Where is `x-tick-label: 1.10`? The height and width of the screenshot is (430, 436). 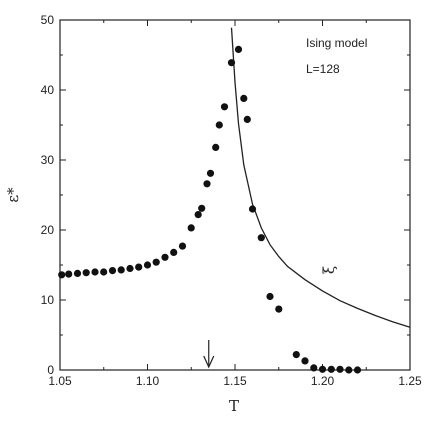
x-tick-label: 1.10 is located at coordinates (148, 381).